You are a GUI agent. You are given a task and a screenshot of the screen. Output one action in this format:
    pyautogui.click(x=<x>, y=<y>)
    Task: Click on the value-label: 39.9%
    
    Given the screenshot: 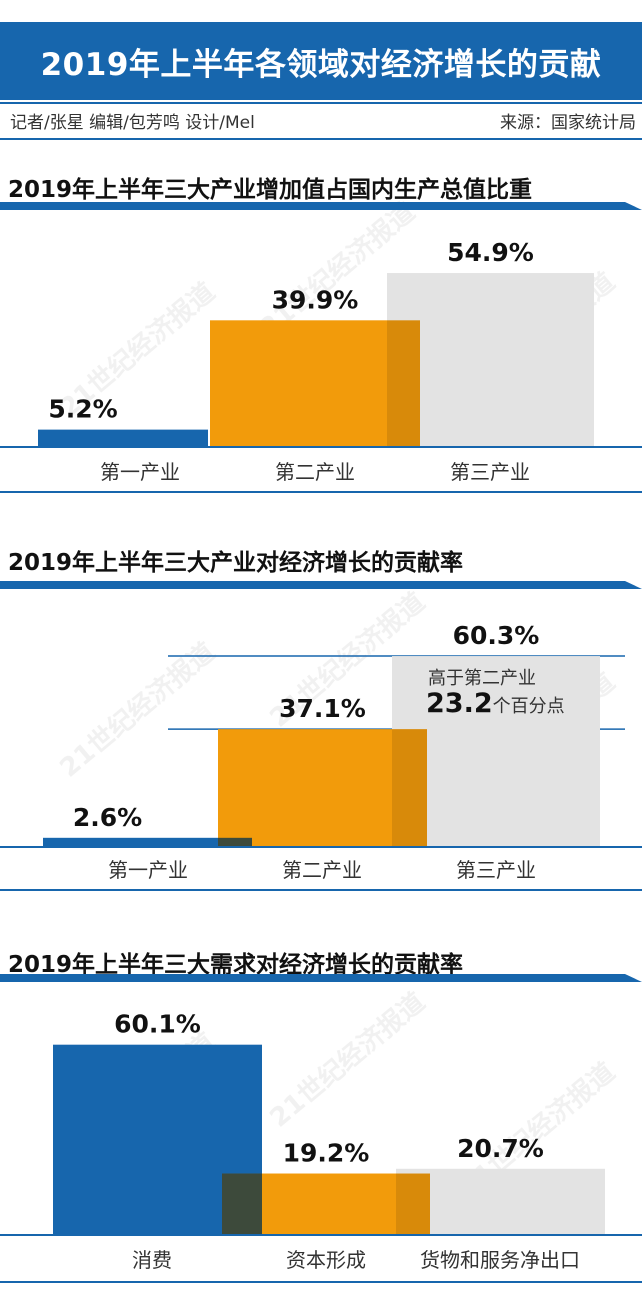 What is the action you would take?
    pyautogui.click(x=315, y=299)
    